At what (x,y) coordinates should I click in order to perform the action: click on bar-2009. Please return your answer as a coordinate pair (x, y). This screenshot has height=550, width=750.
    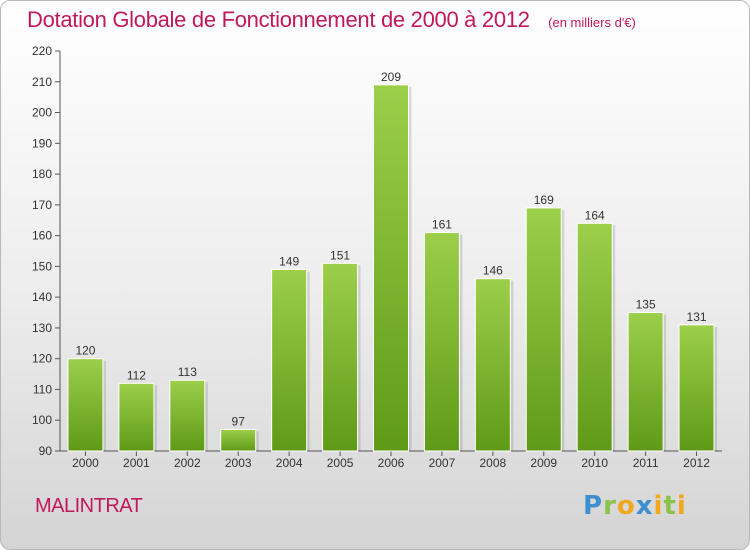
    Looking at the image, I should click on (543, 329).